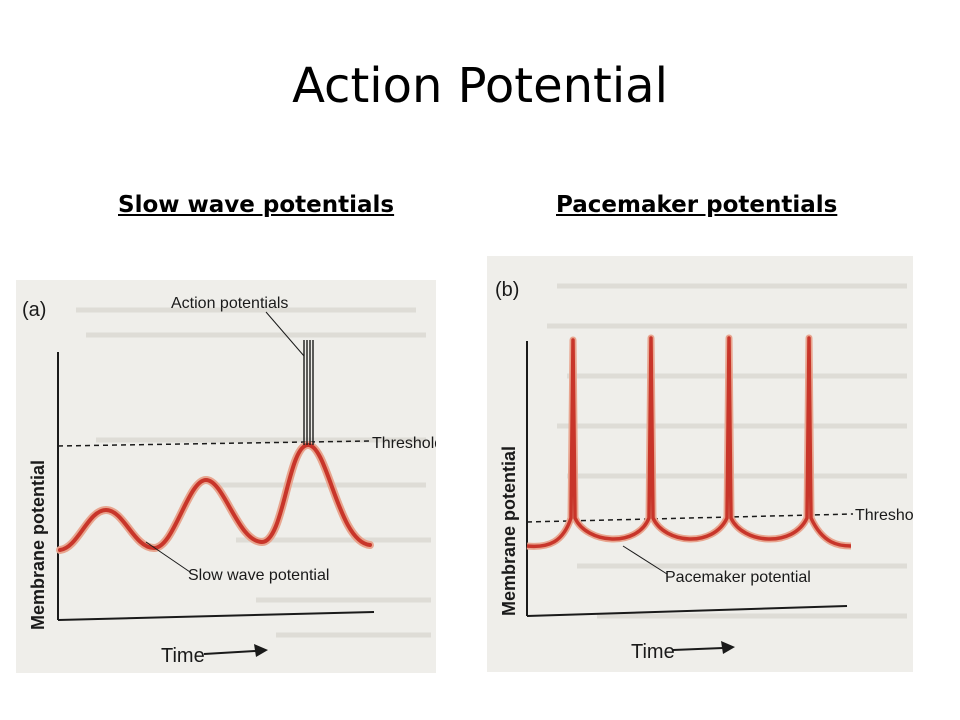 The image size is (960, 720). What do you see at coordinates (738, 577) in the screenshot?
I see `pacemaker-potential-label: Pacemaker potential` at bounding box center [738, 577].